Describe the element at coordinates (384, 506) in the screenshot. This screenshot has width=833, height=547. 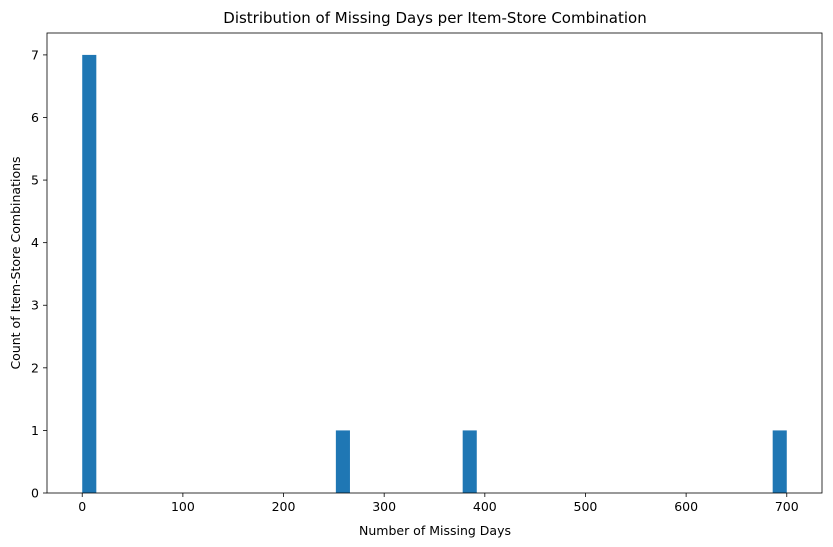
I see `x-tick-label-300: 300` at that location.